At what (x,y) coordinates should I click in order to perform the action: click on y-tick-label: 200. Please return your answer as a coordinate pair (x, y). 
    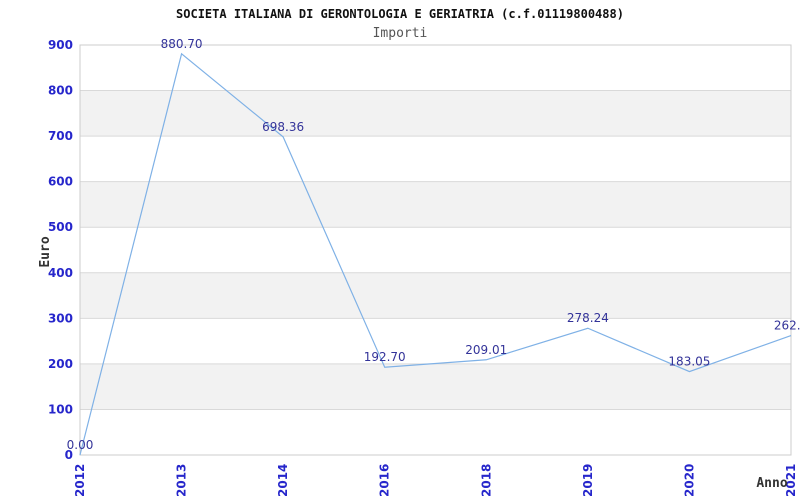
    Looking at the image, I should click on (60, 364).